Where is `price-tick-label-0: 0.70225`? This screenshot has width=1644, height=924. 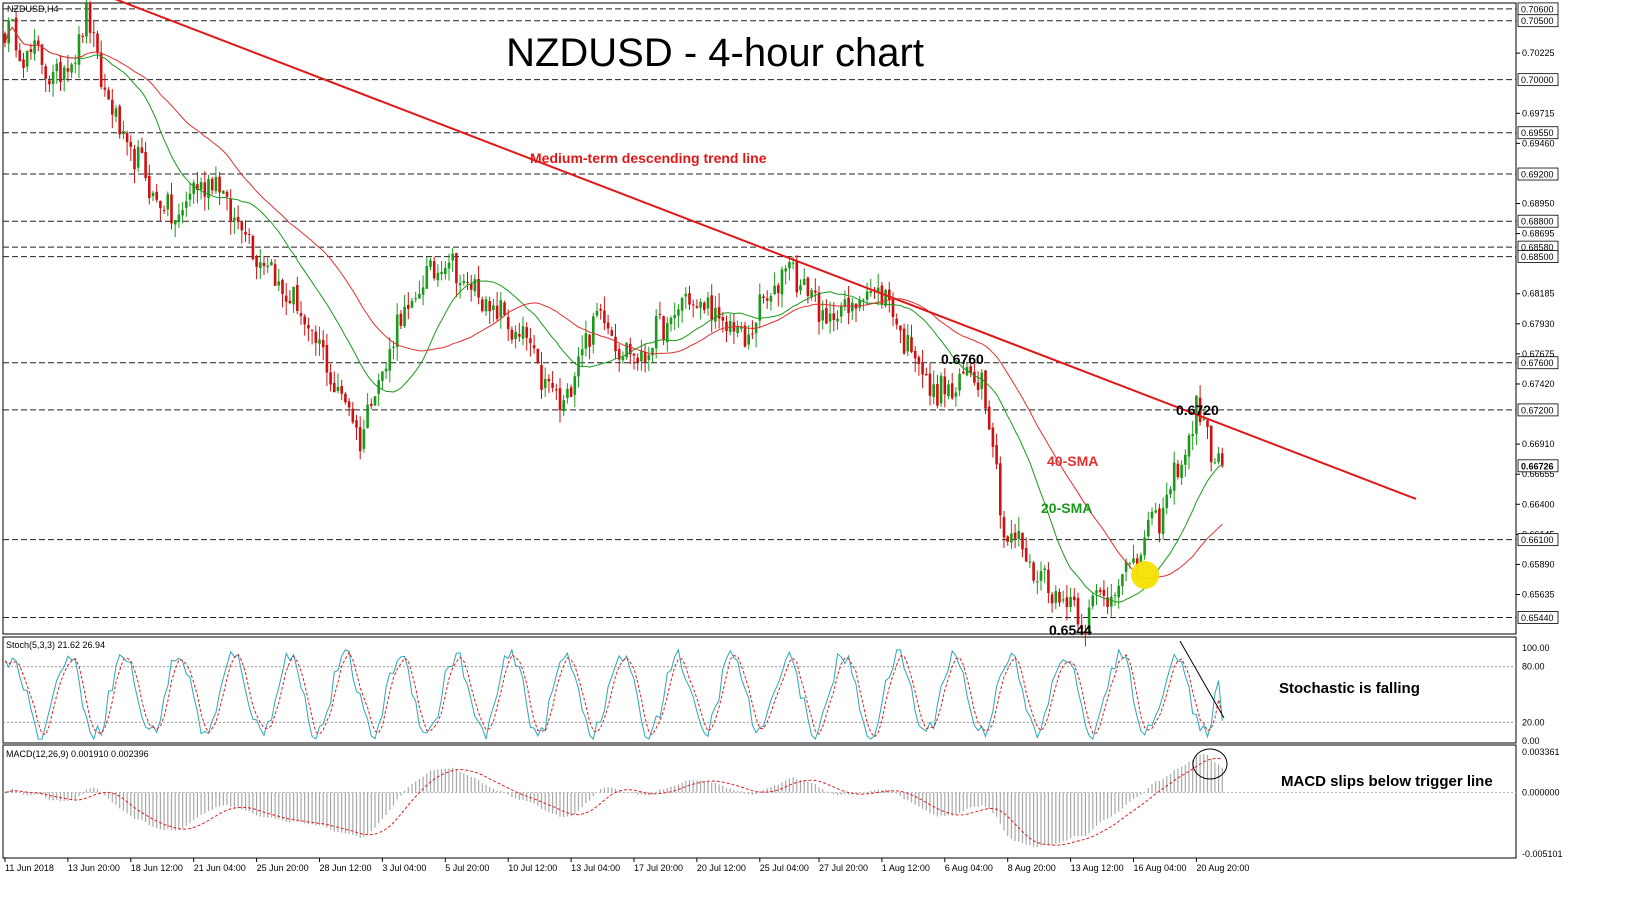
price-tick-label-0: 0.70225 is located at coordinates (1538, 53).